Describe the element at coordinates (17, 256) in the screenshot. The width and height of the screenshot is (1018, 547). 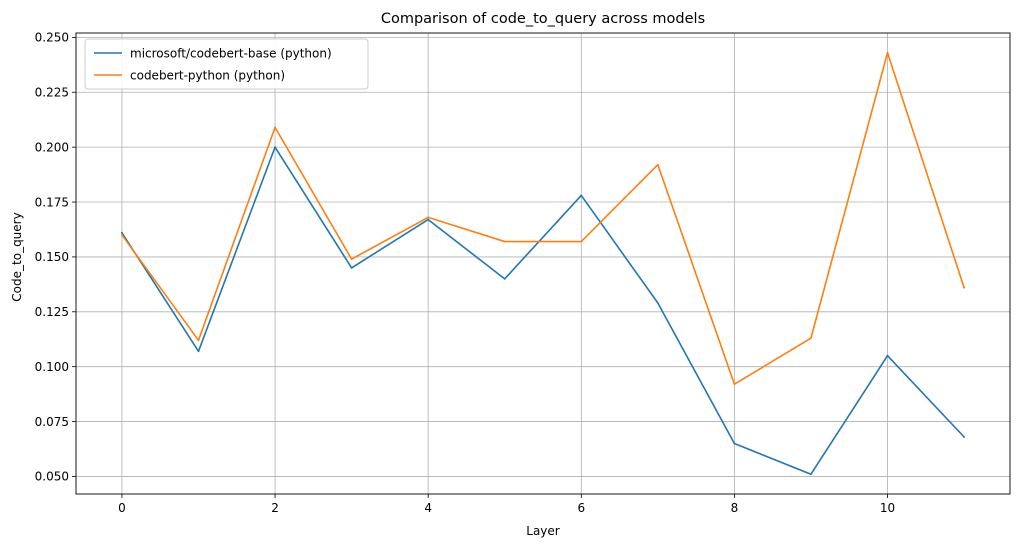
I see `y-axis-label: Code_to_query` at that location.